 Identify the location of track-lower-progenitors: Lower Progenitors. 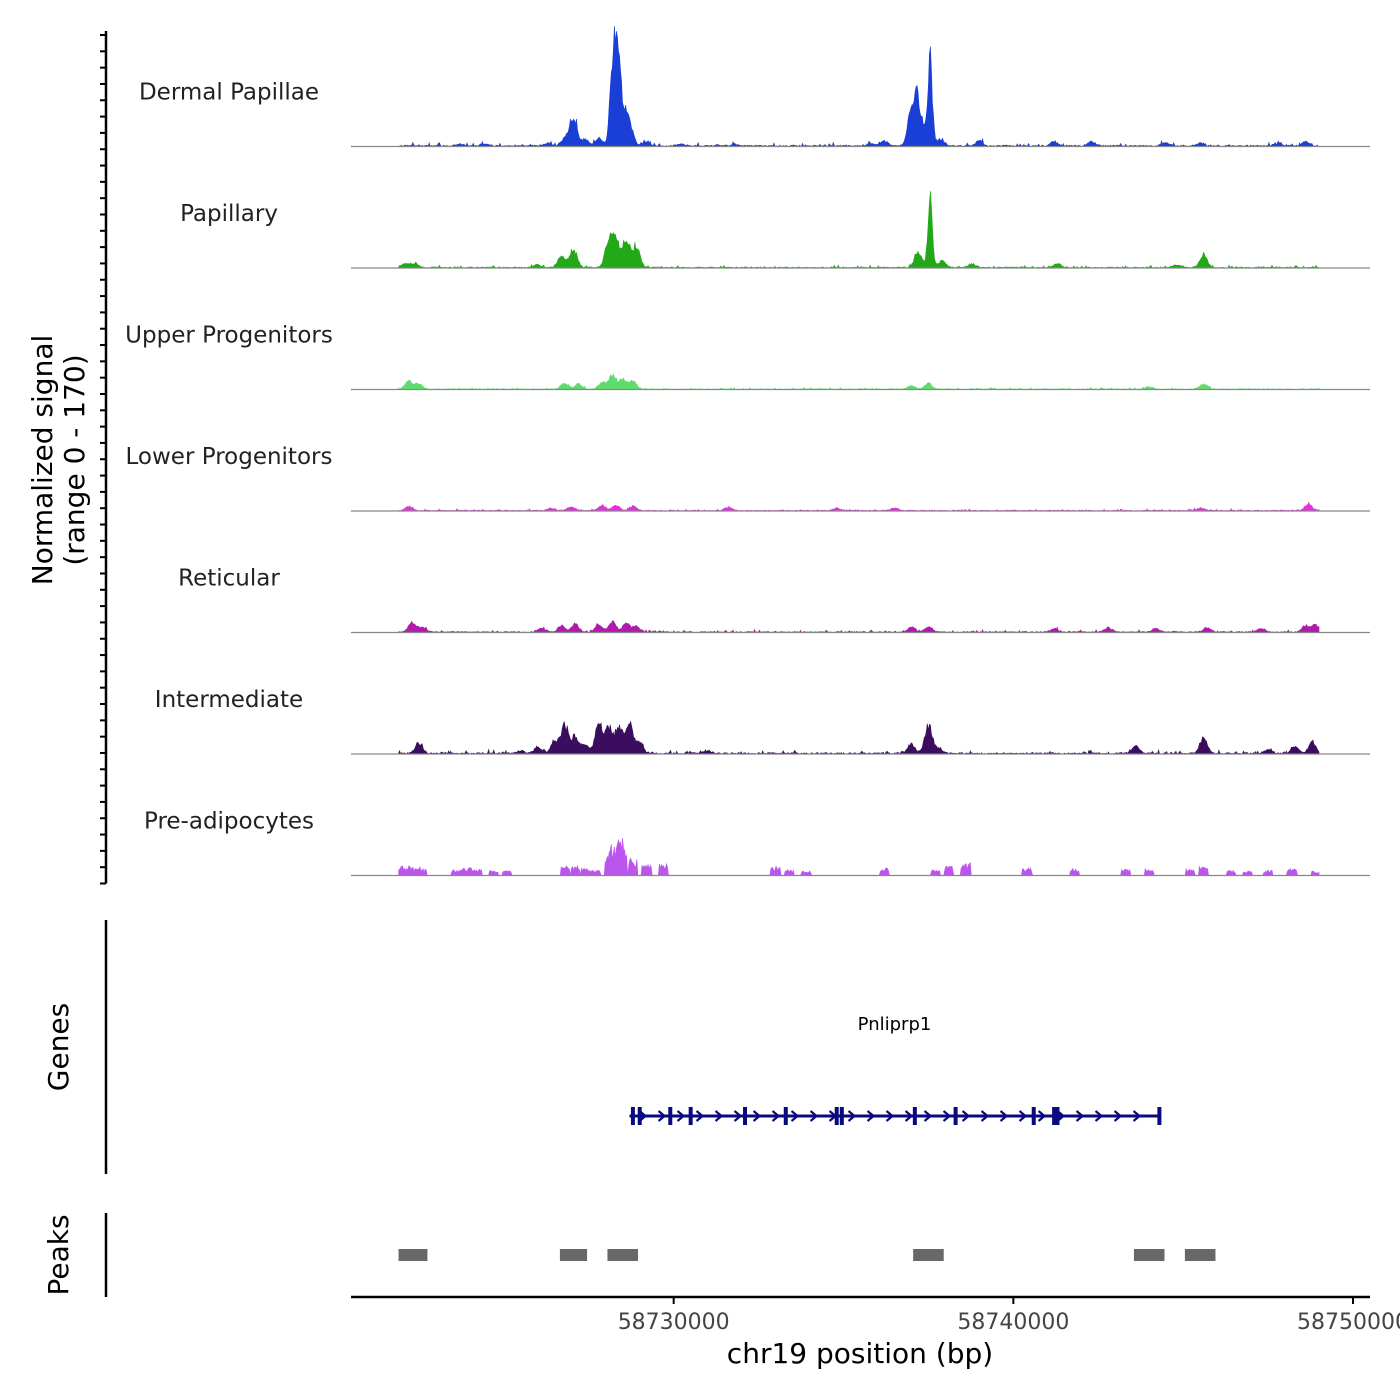
(748, 478).